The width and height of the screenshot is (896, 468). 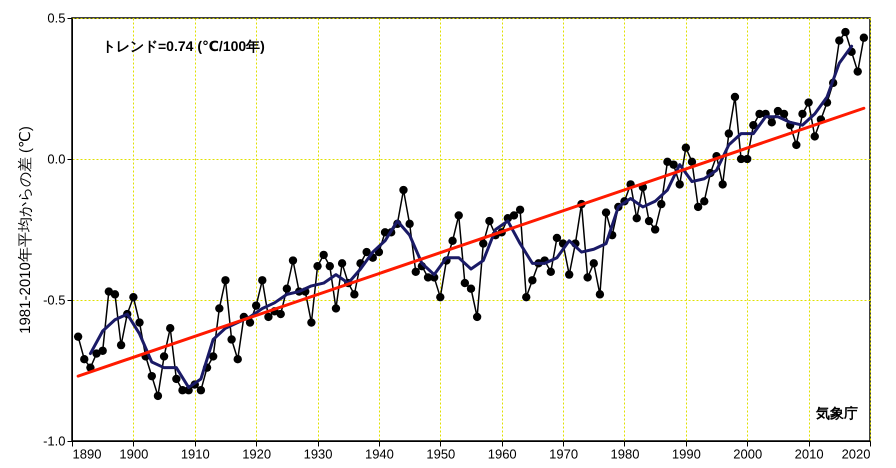 I want to click on x-tick-label: 1990, so click(x=686, y=454).